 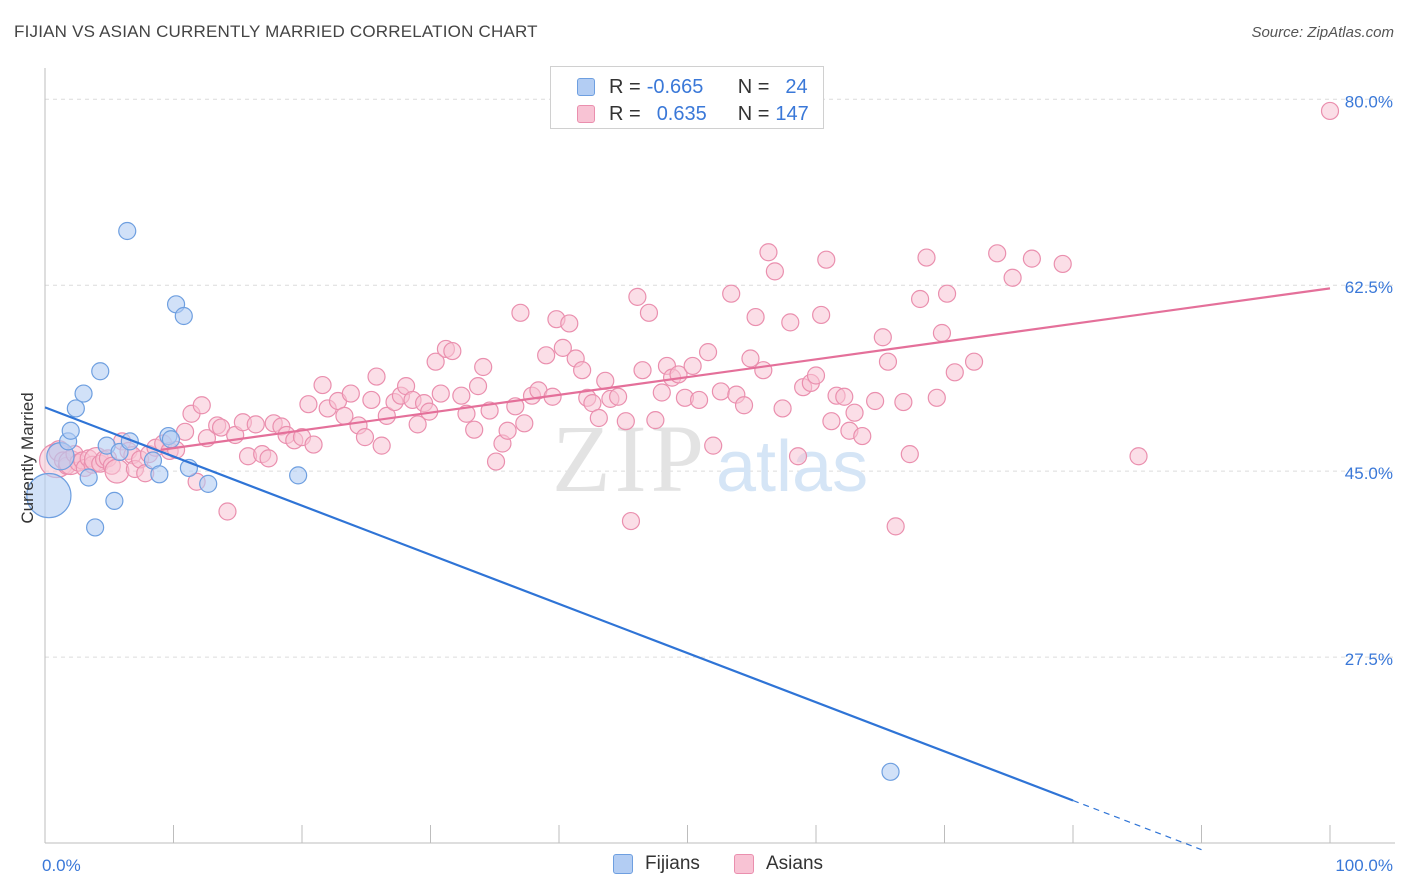 What do you see at coordinates (1369, 101) in the screenshot?
I see `y-tick-label-3: 80.0%` at bounding box center [1369, 101].